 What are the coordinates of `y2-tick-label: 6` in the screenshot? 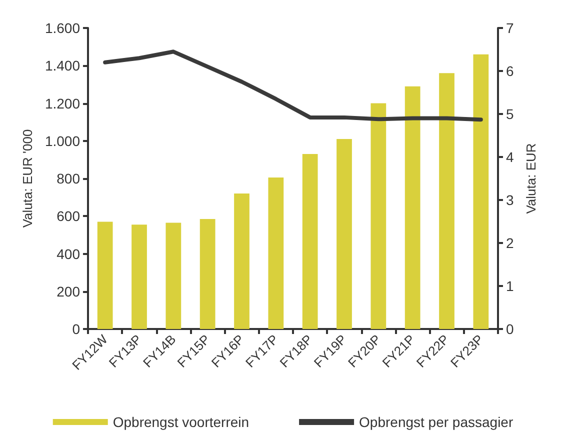 It's located at (510, 71).